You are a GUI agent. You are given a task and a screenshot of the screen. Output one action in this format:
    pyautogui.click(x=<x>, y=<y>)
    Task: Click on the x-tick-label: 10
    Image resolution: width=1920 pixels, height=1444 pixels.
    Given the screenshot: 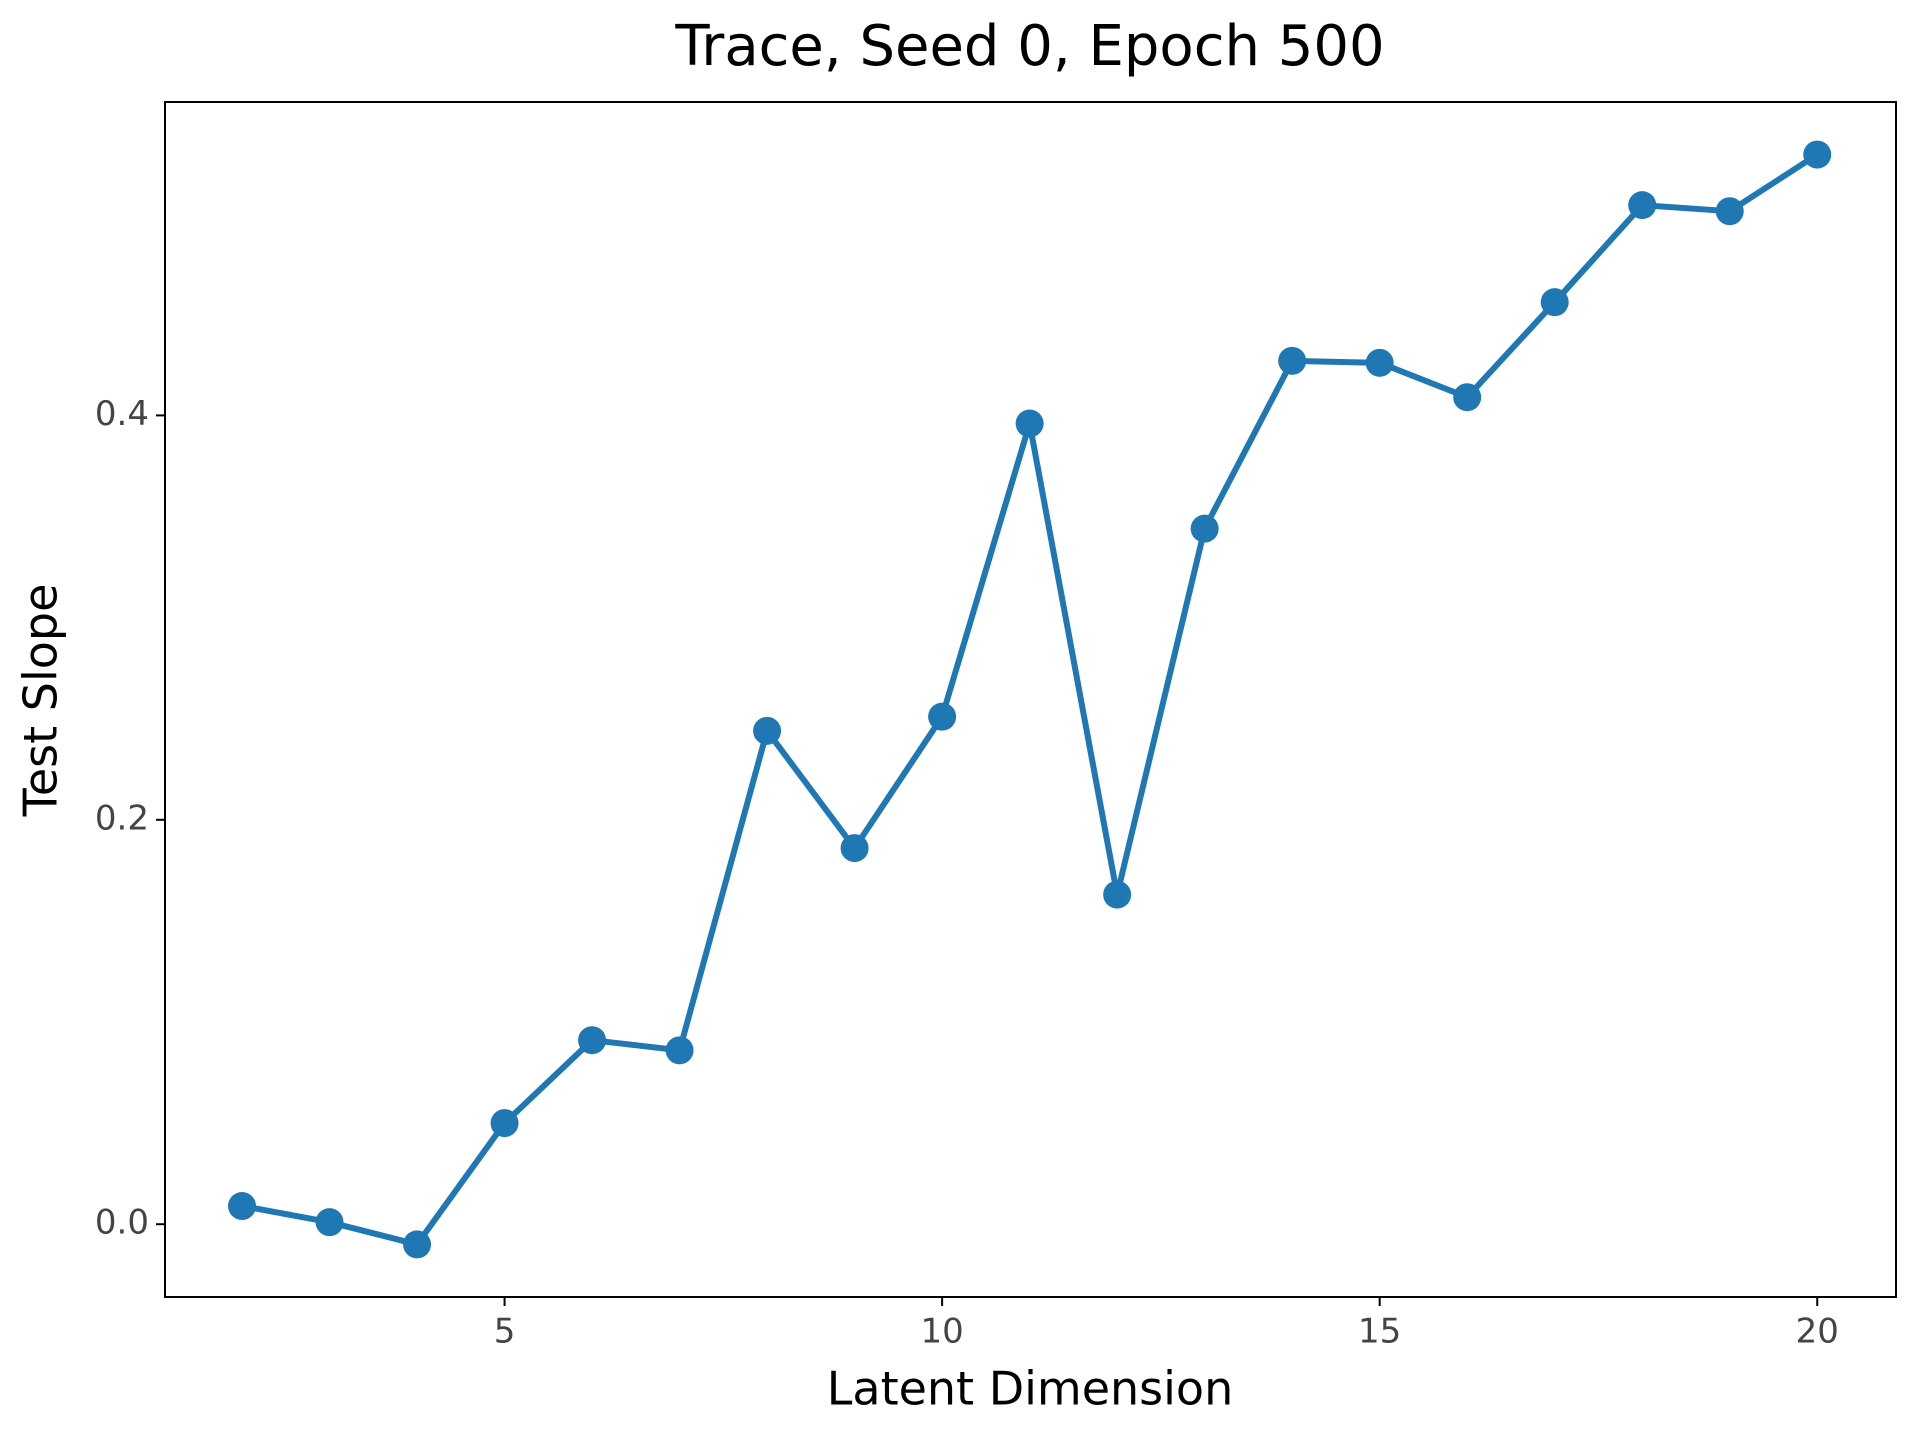 What is the action you would take?
    pyautogui.click(x=941, y=1332)
    